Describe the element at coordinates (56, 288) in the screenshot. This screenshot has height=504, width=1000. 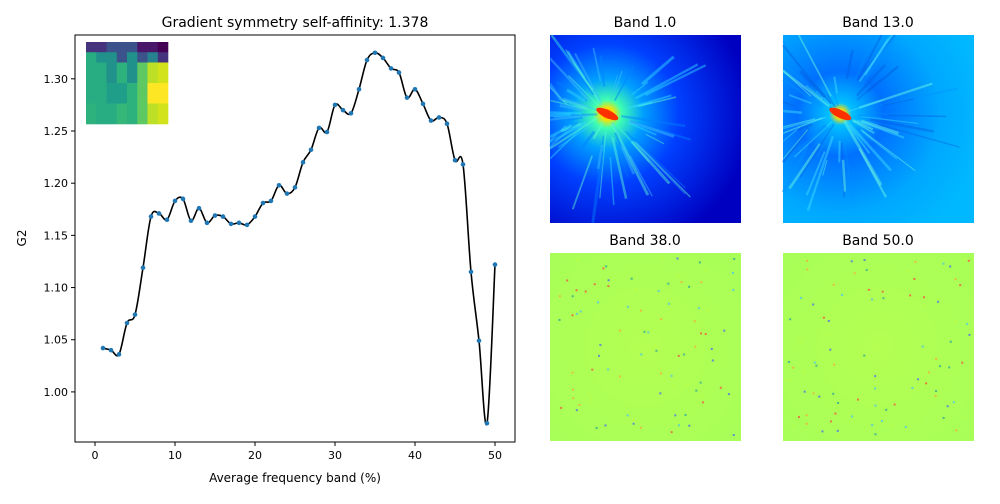
I see `y-tick-label: 1.10` at that location.